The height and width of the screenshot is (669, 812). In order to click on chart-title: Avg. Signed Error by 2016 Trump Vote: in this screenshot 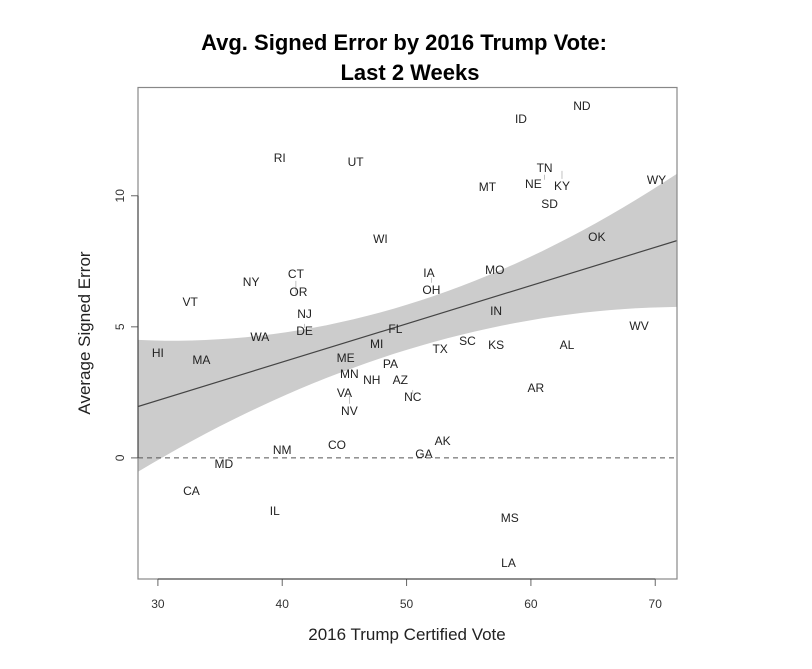, I will do `click(404, 42)`.